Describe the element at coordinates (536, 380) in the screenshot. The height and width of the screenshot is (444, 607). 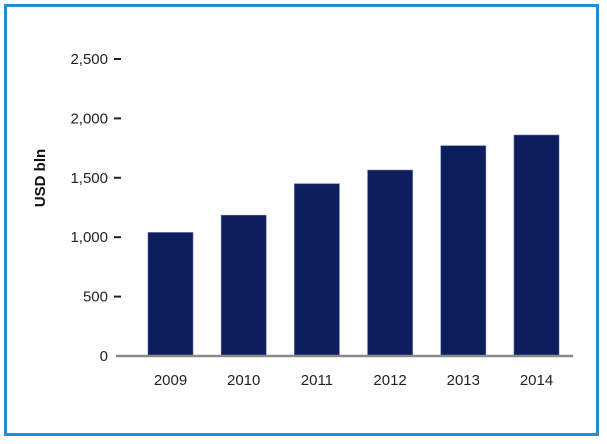
I see `x-tick-label: 2014` at that location.